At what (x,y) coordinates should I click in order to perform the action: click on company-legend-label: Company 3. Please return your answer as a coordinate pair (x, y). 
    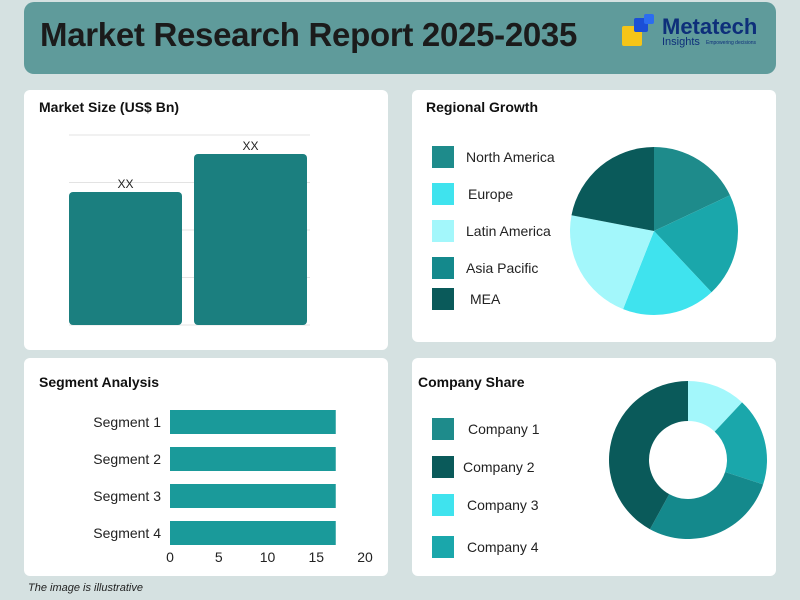
    Looking at the image, I should click on (503, 505).